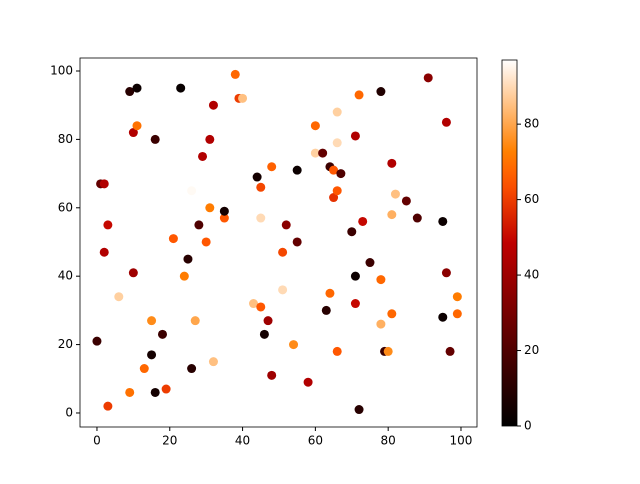  Describe the element at coordinates (461, 441) in the screenshot. I see `x-tick-label: 100` at that location.